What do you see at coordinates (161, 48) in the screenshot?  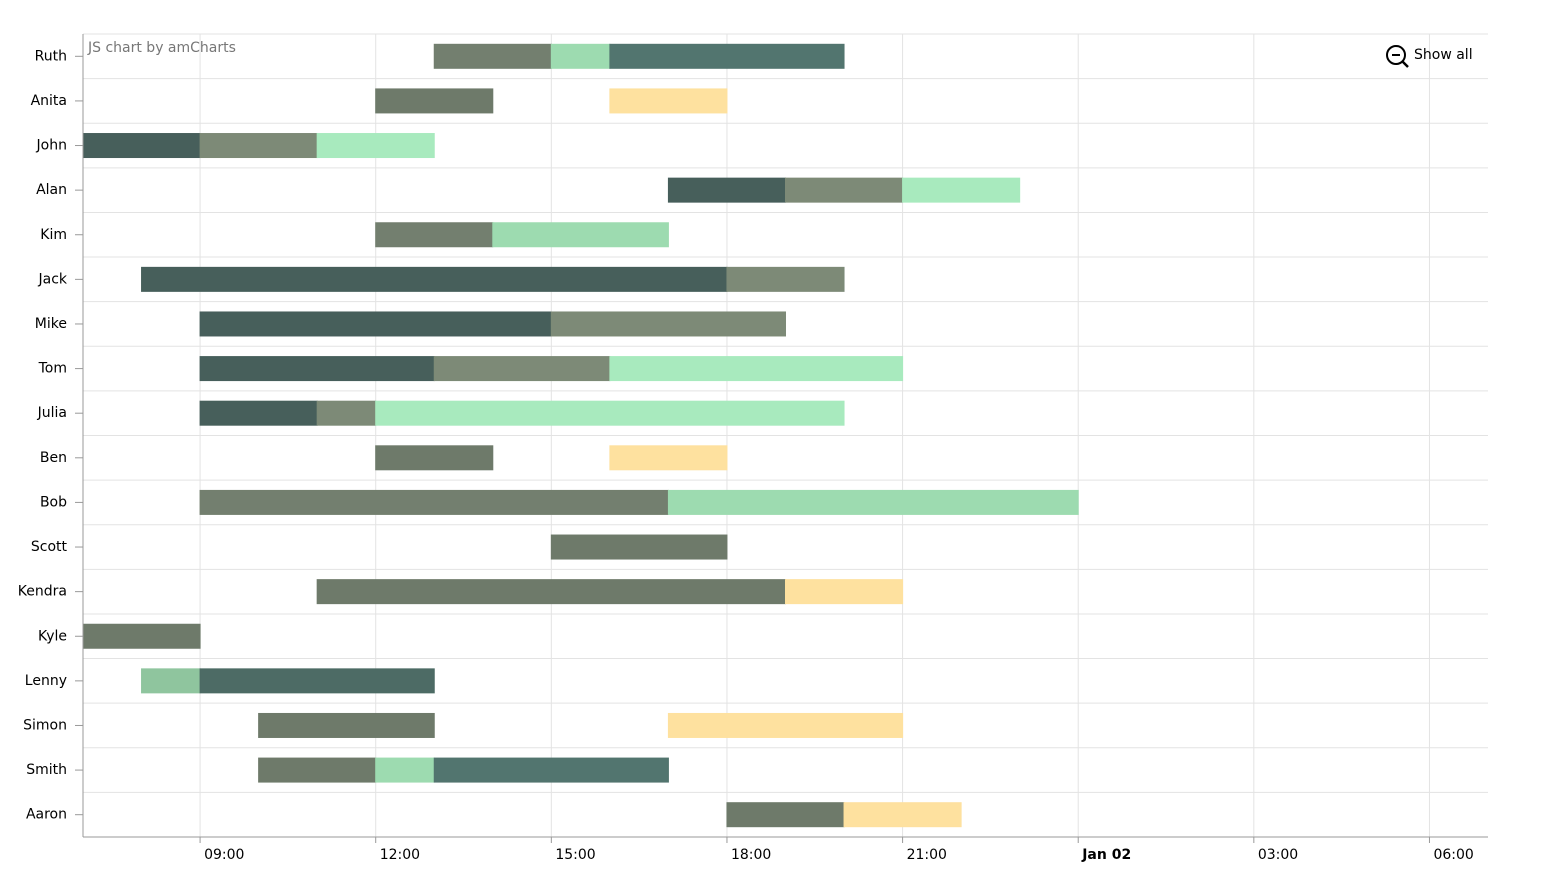 I see `credit: JS chart by amCharts` at bounding box center [161, 48].